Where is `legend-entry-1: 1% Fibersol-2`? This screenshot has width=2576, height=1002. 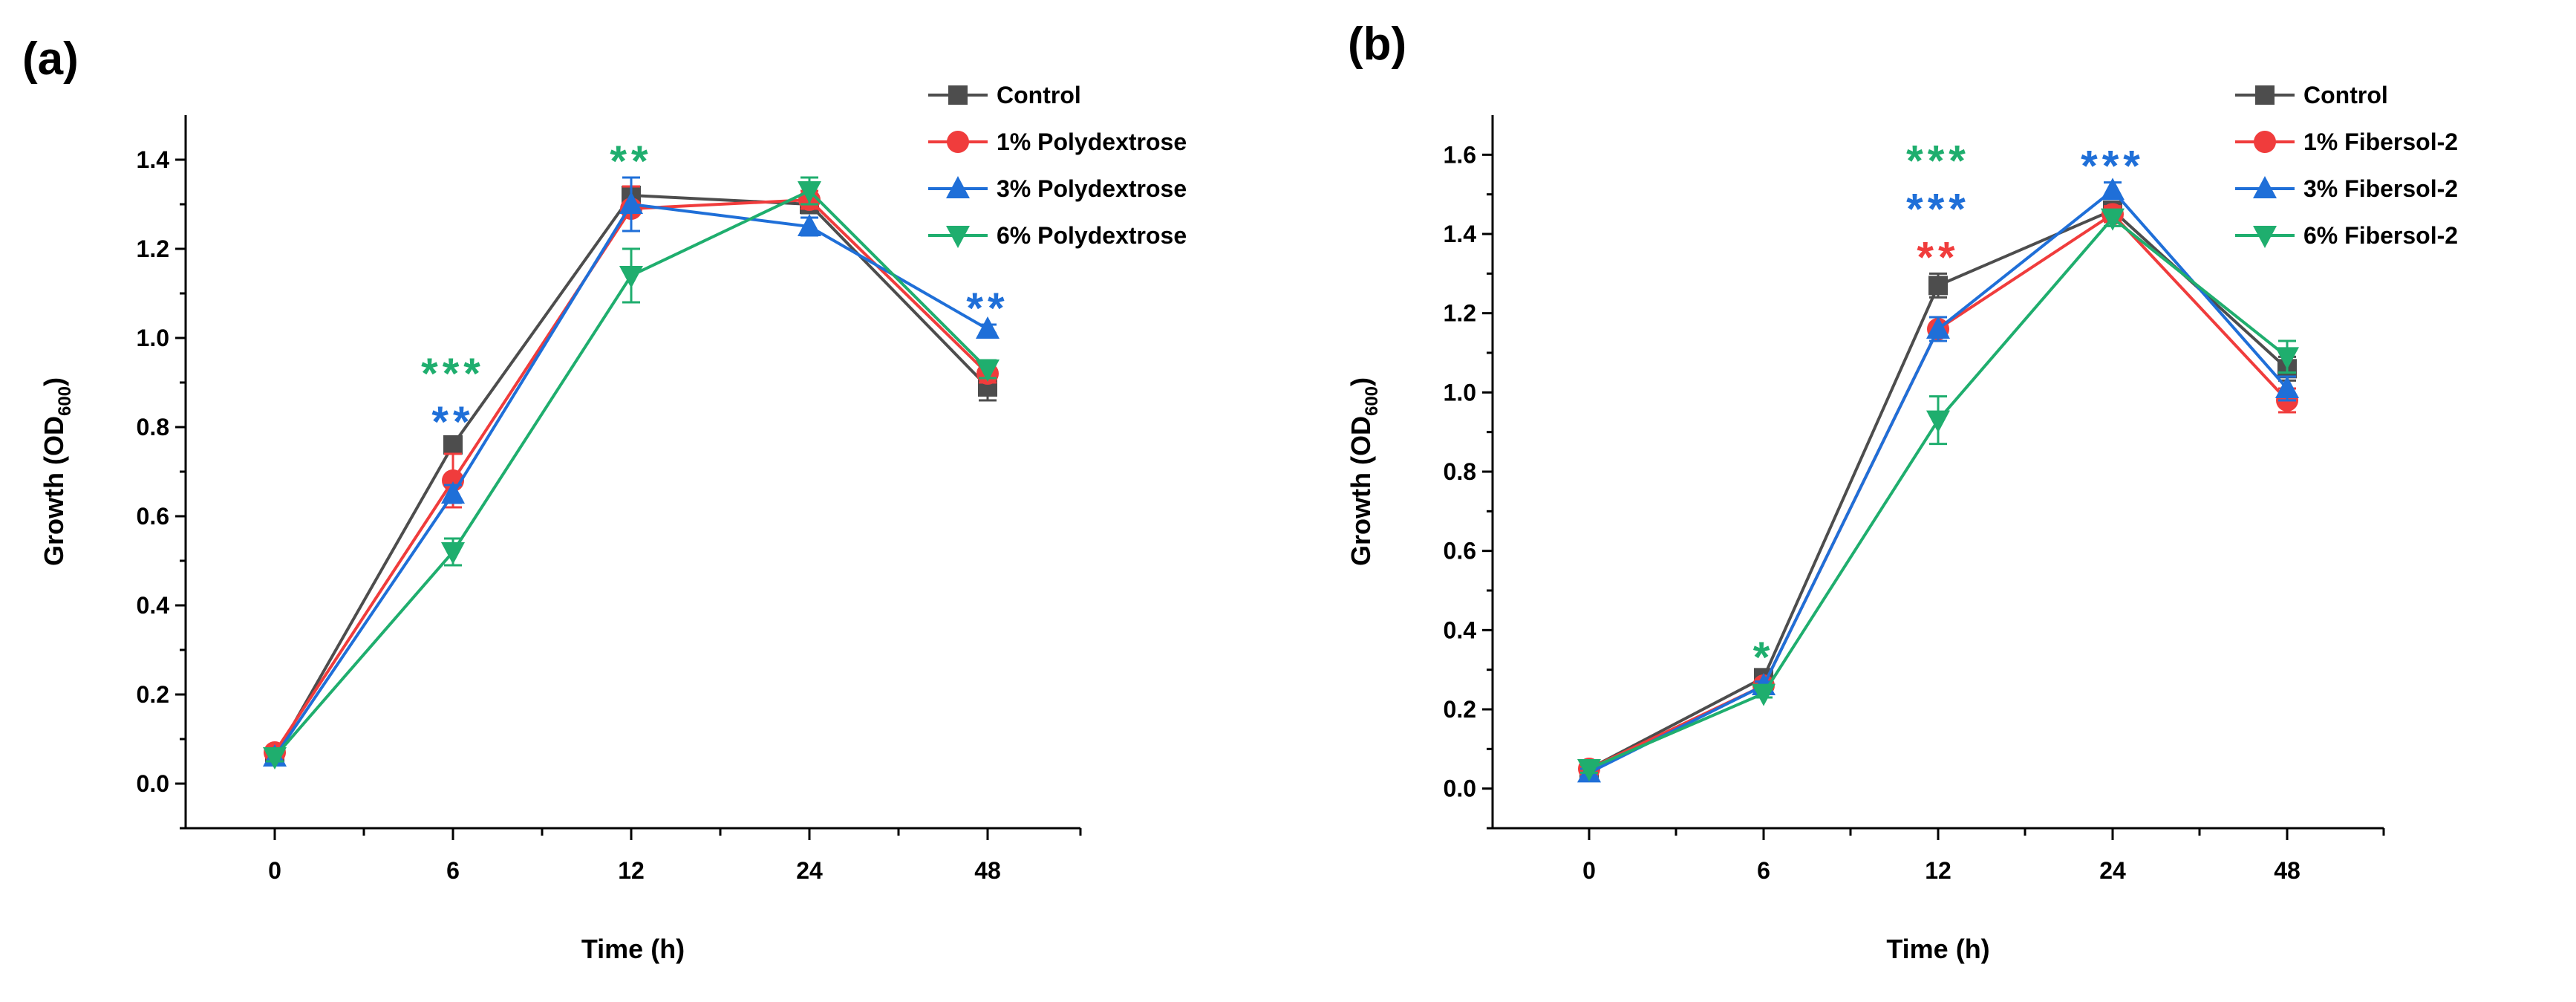
legend-entry-1: 1% Fibersol-2 is located at coordinates (2346, 141).